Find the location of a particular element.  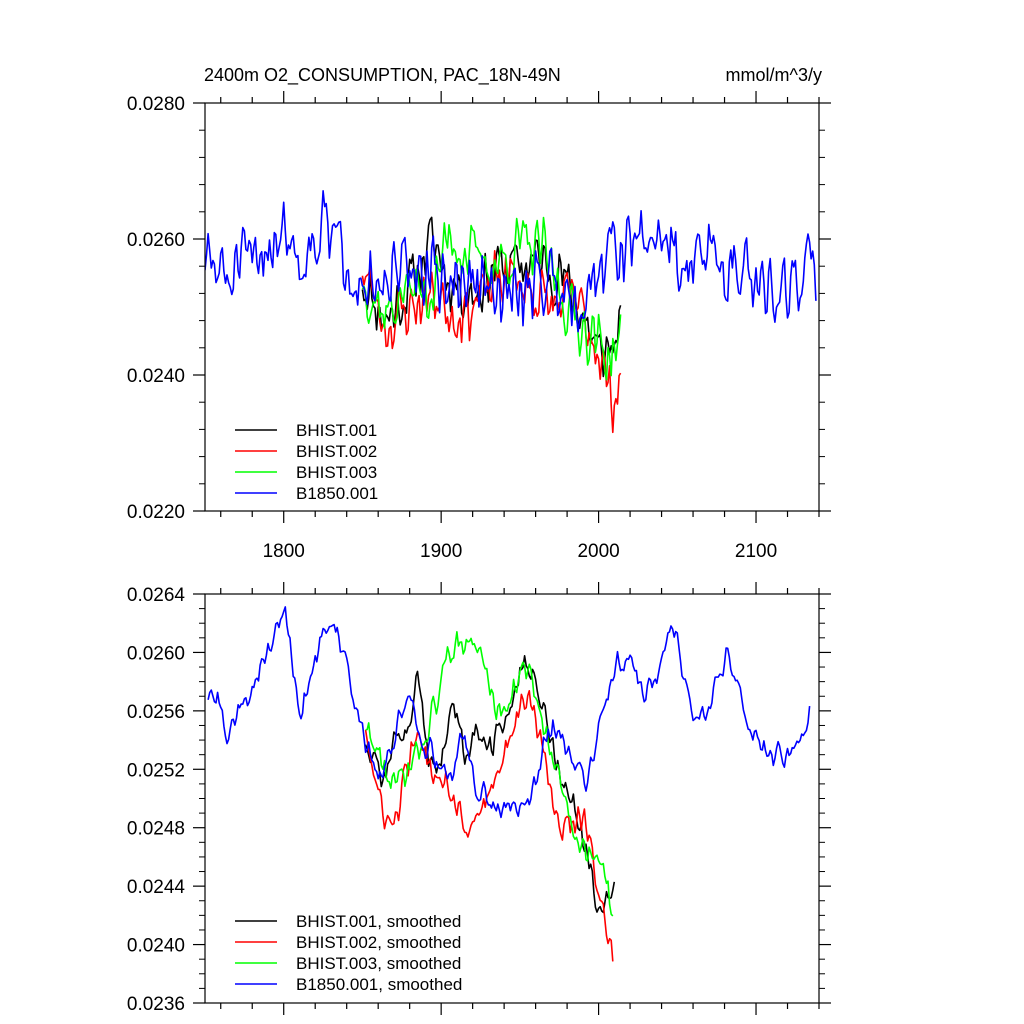

legend: BHIST.001 BHIST.002 BHIST.003 B1850.001 is located at coordinates (306, 462).